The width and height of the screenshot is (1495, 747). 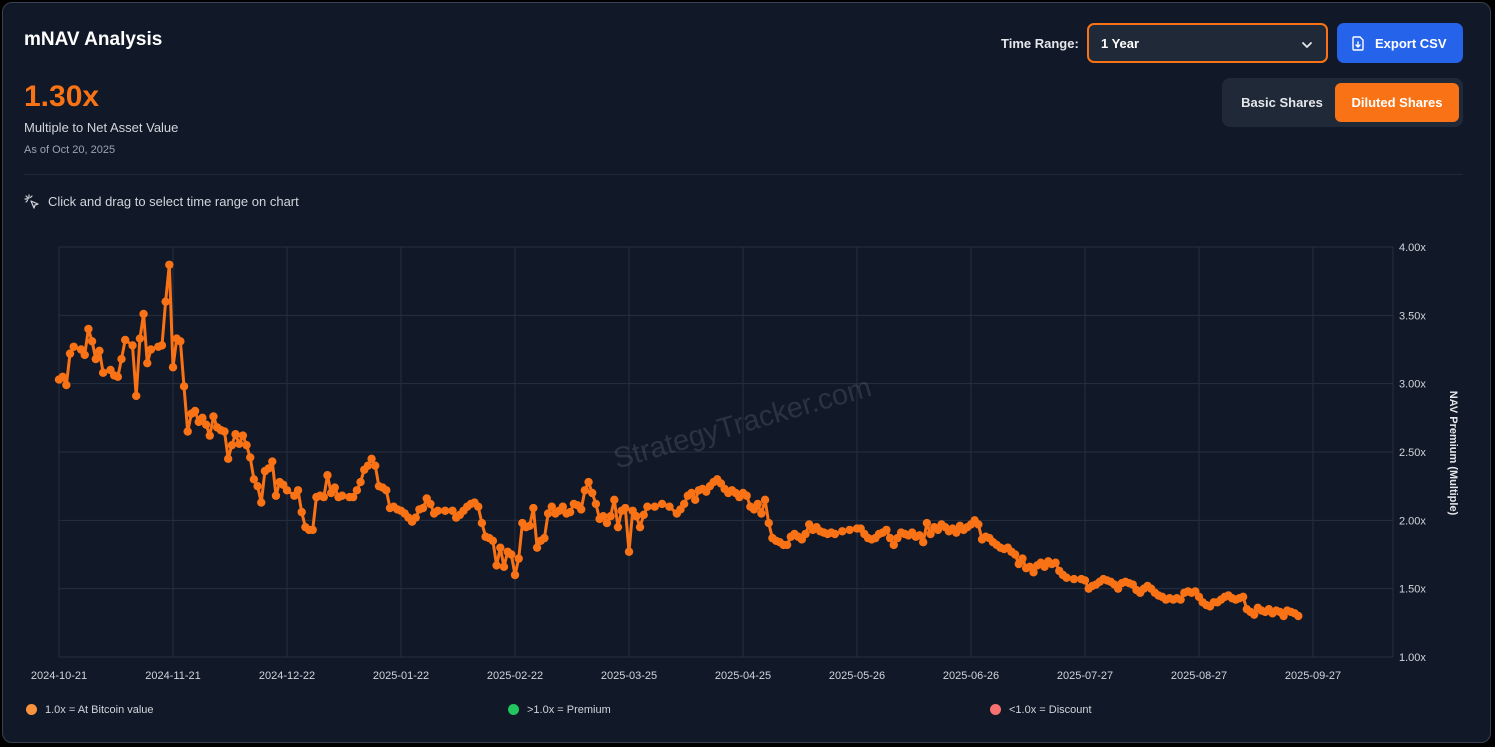 I want to click on legend-label: >1.0x = Premium, so click(x=569, y=710).